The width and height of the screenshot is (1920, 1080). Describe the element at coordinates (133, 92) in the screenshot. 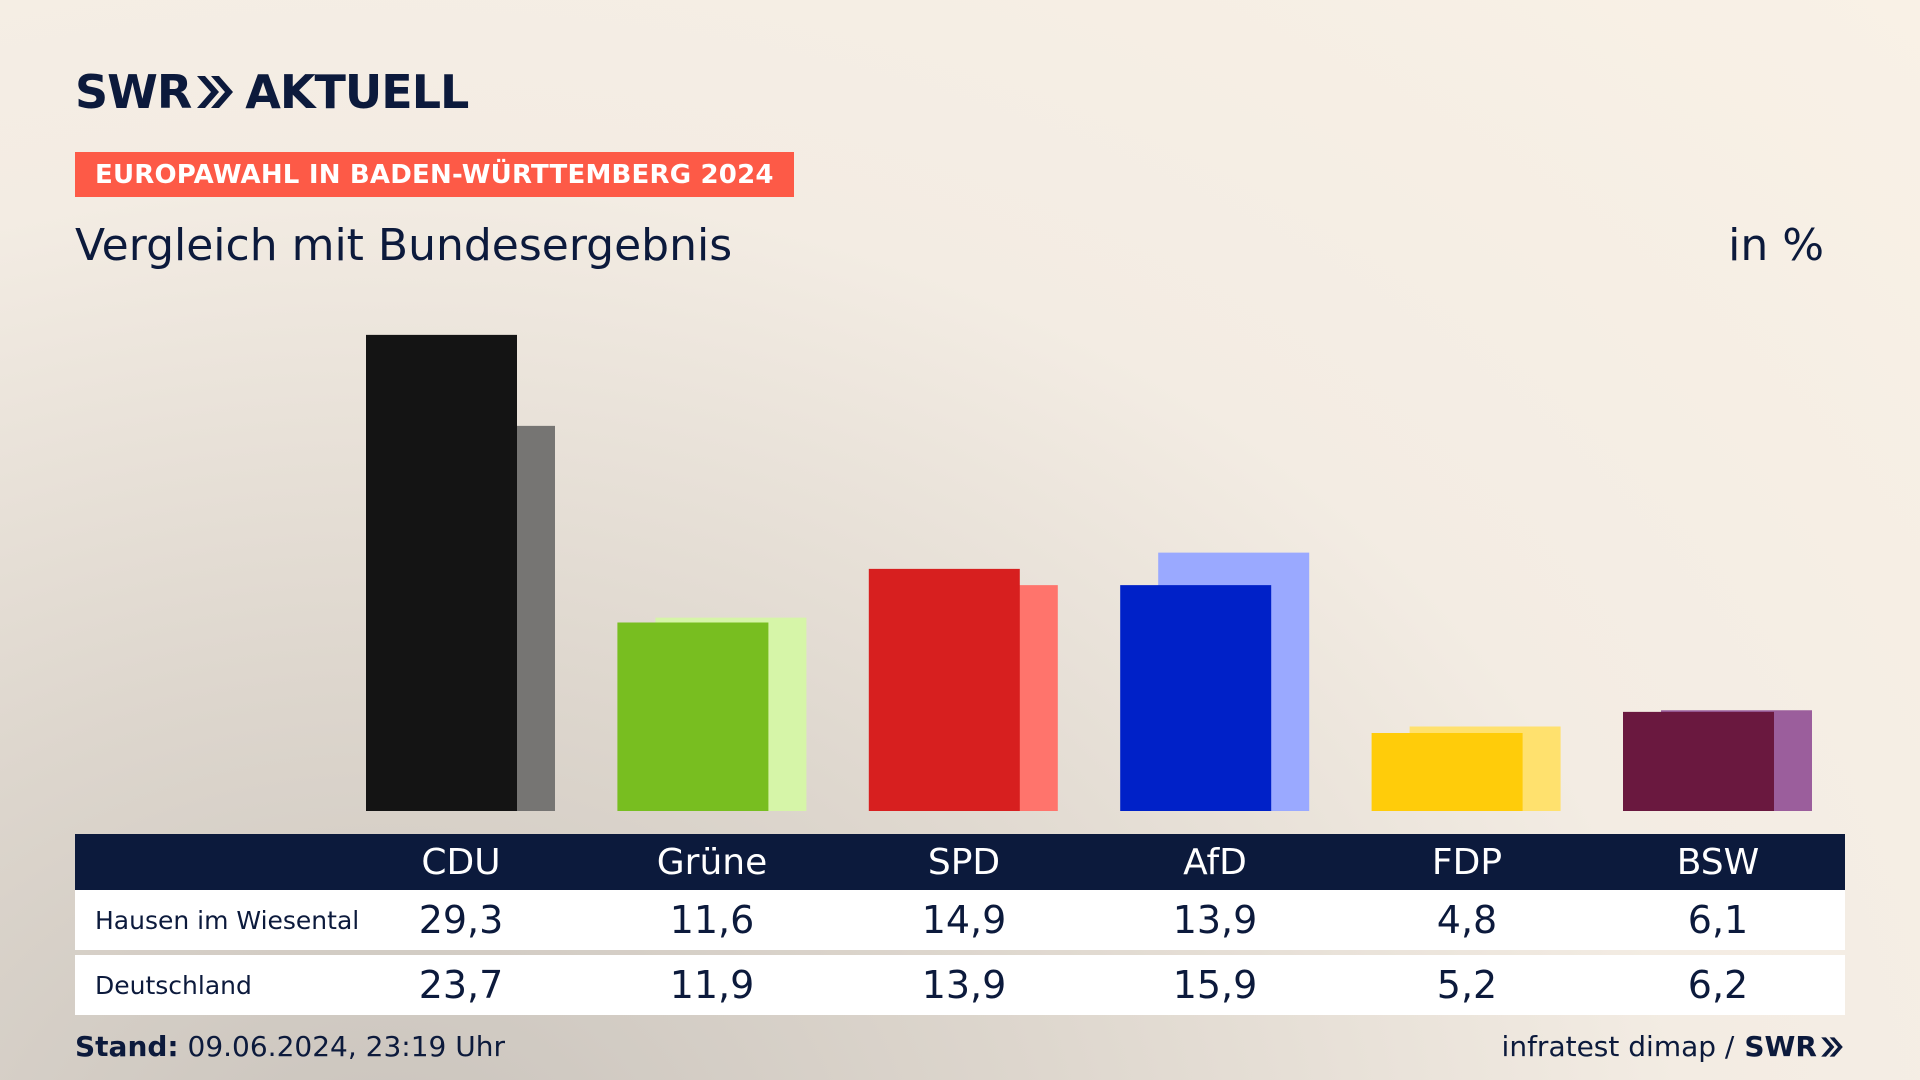

I see `brand-swr: SWR` at that location.